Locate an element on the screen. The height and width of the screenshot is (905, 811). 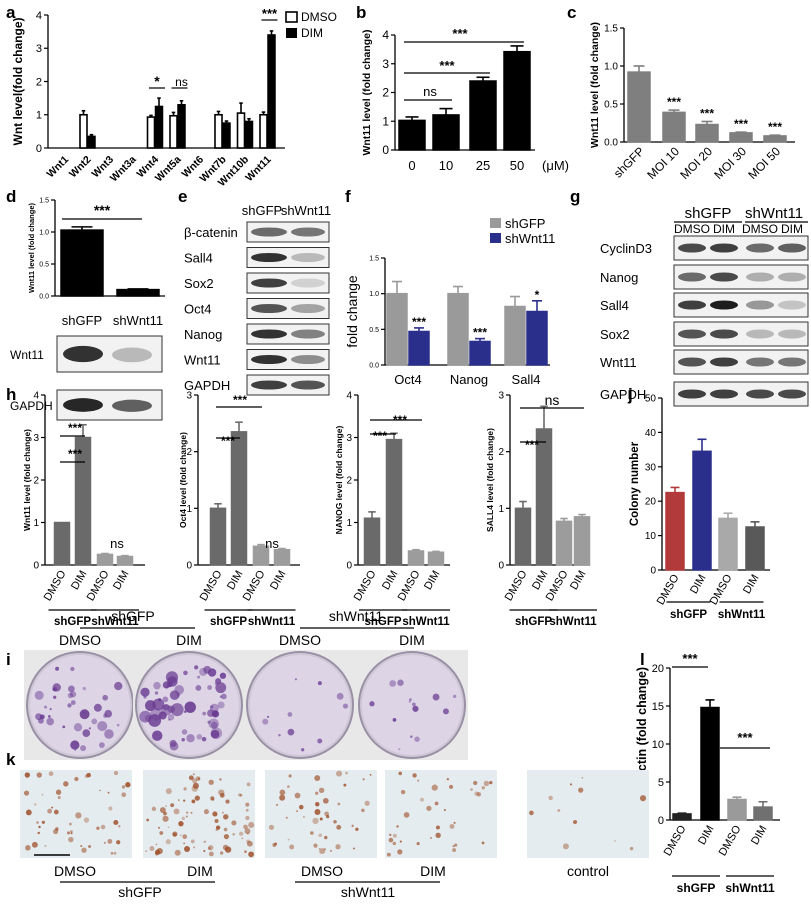
legend-label: DMSO is located at coordinates (319, 17).